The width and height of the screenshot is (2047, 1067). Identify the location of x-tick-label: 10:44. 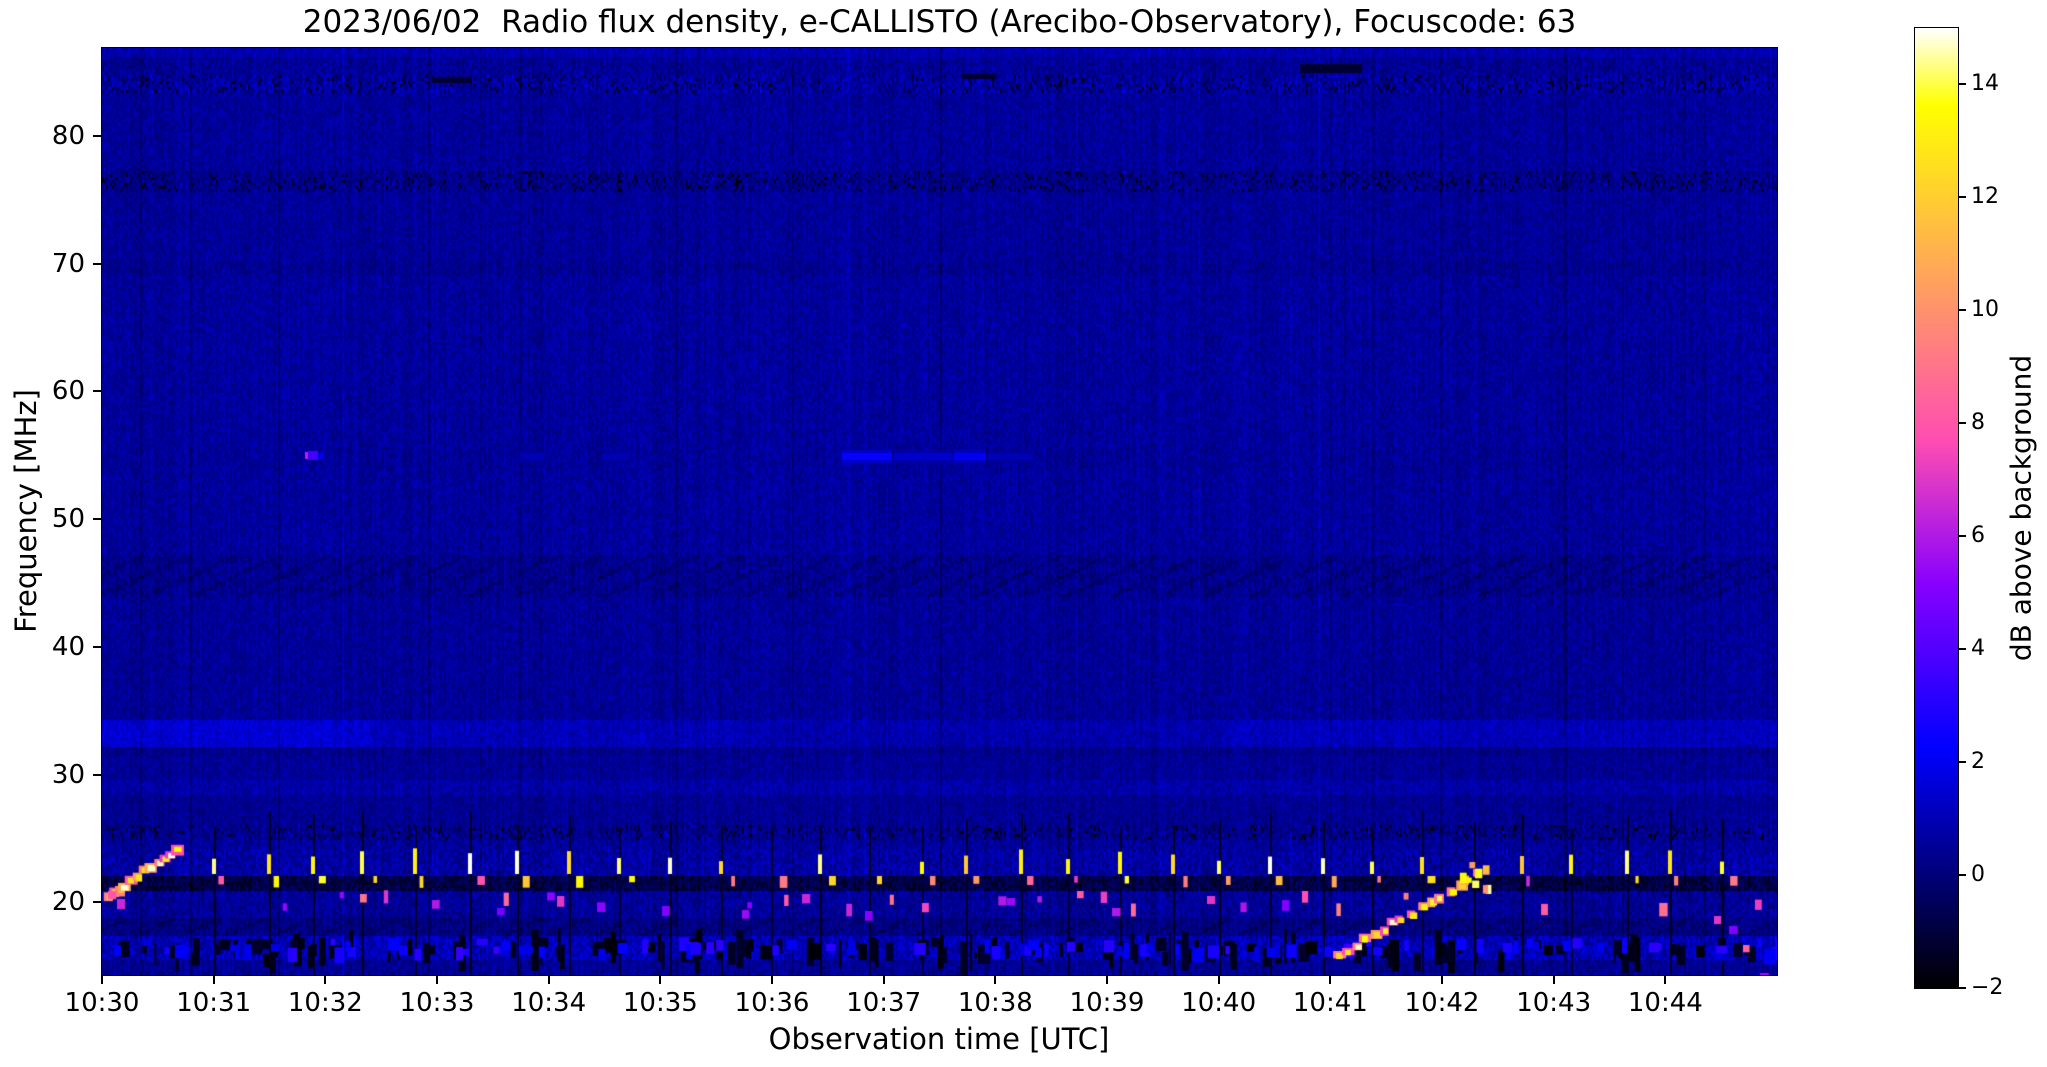
(1665, 1003).